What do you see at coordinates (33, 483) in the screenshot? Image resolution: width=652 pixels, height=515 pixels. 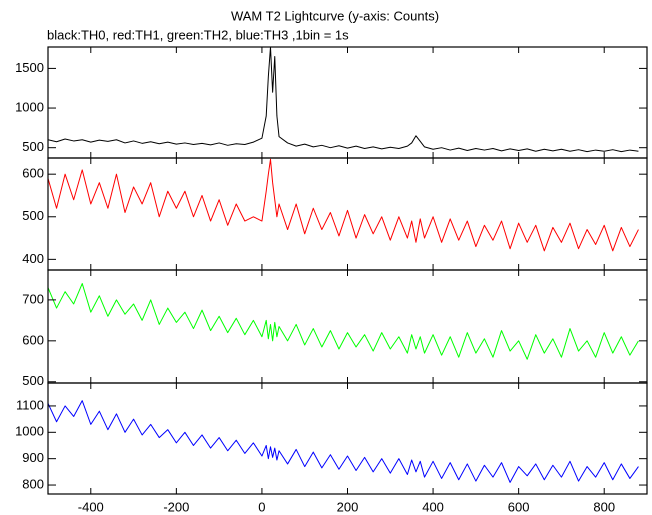 I see `y-tick-label: 800` at bounding box center [33, 483].